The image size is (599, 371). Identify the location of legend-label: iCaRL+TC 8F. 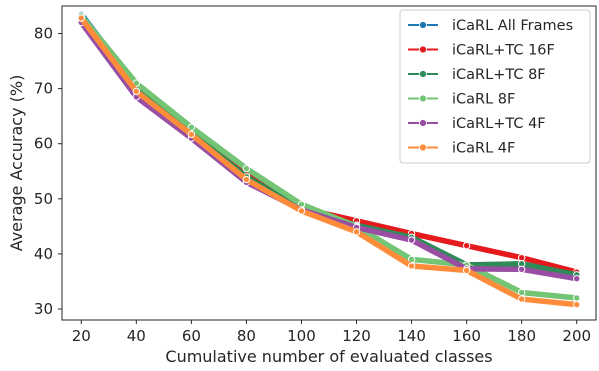
(499, 75).